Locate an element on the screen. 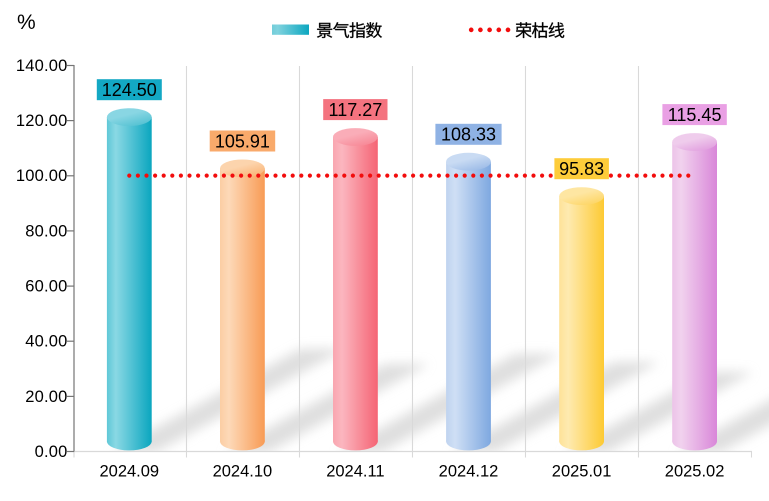 This screenshot has height=501, width=769. svg-text: 20.00 is located at coordinates (46, 397).